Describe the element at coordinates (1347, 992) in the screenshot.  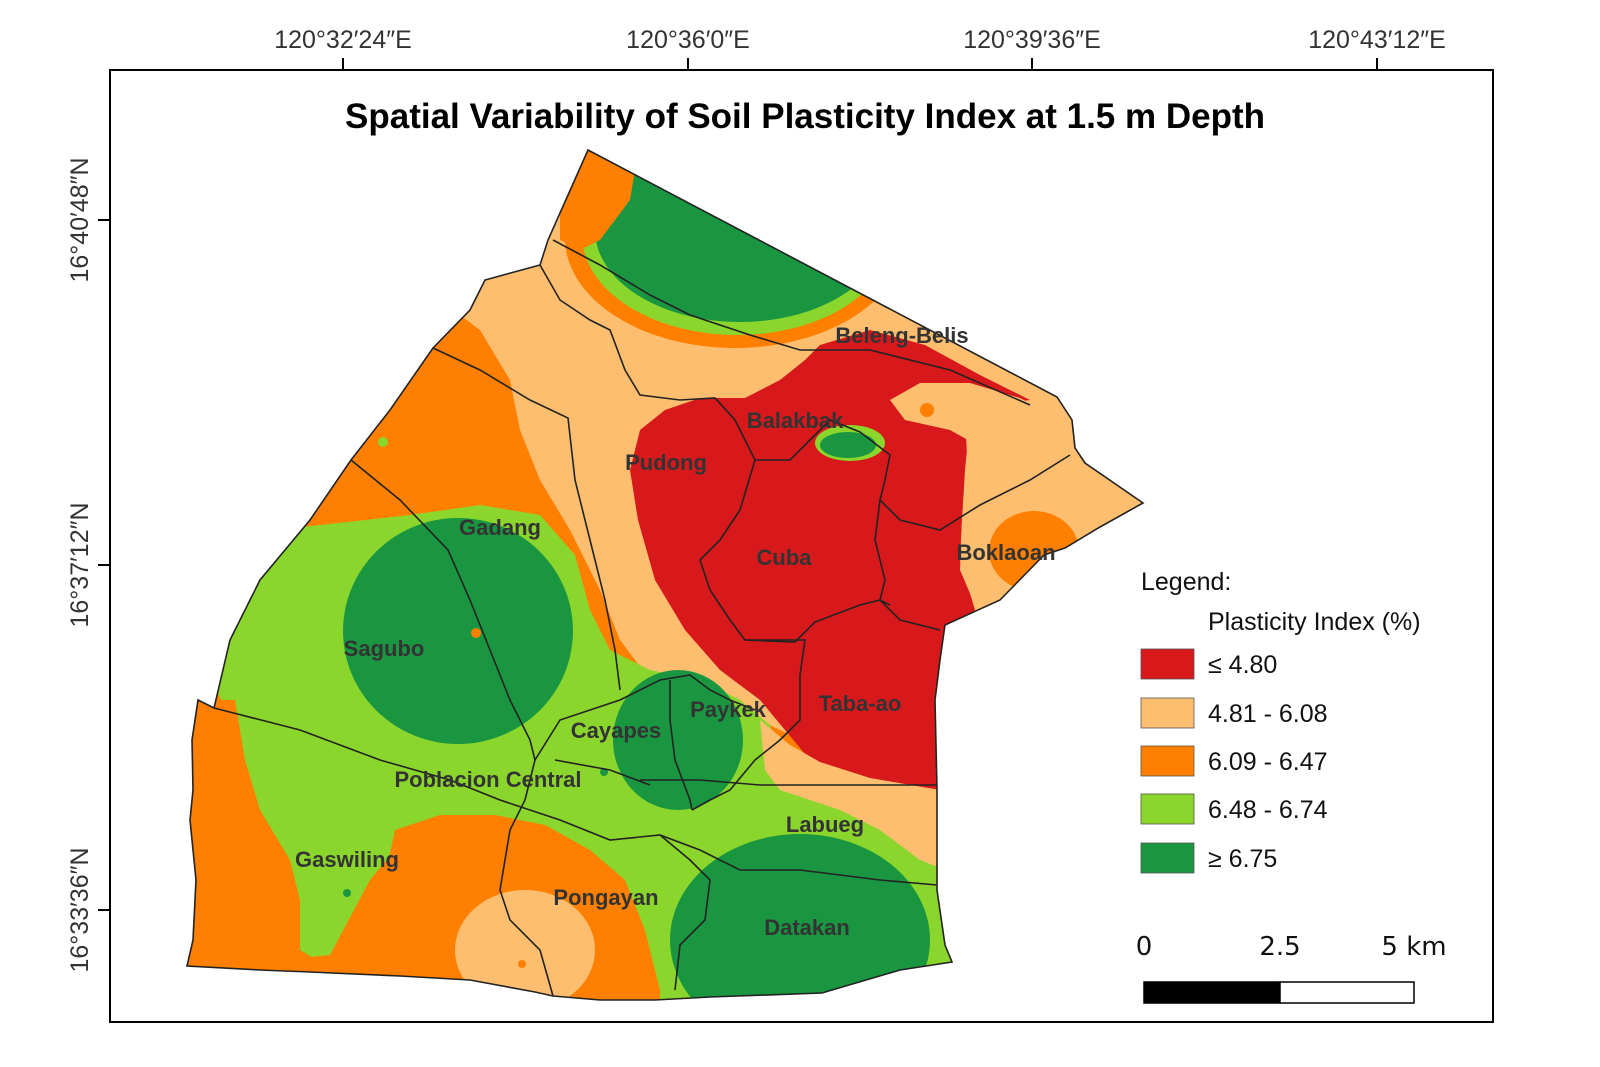
I see `scale-bar-white` at that location.